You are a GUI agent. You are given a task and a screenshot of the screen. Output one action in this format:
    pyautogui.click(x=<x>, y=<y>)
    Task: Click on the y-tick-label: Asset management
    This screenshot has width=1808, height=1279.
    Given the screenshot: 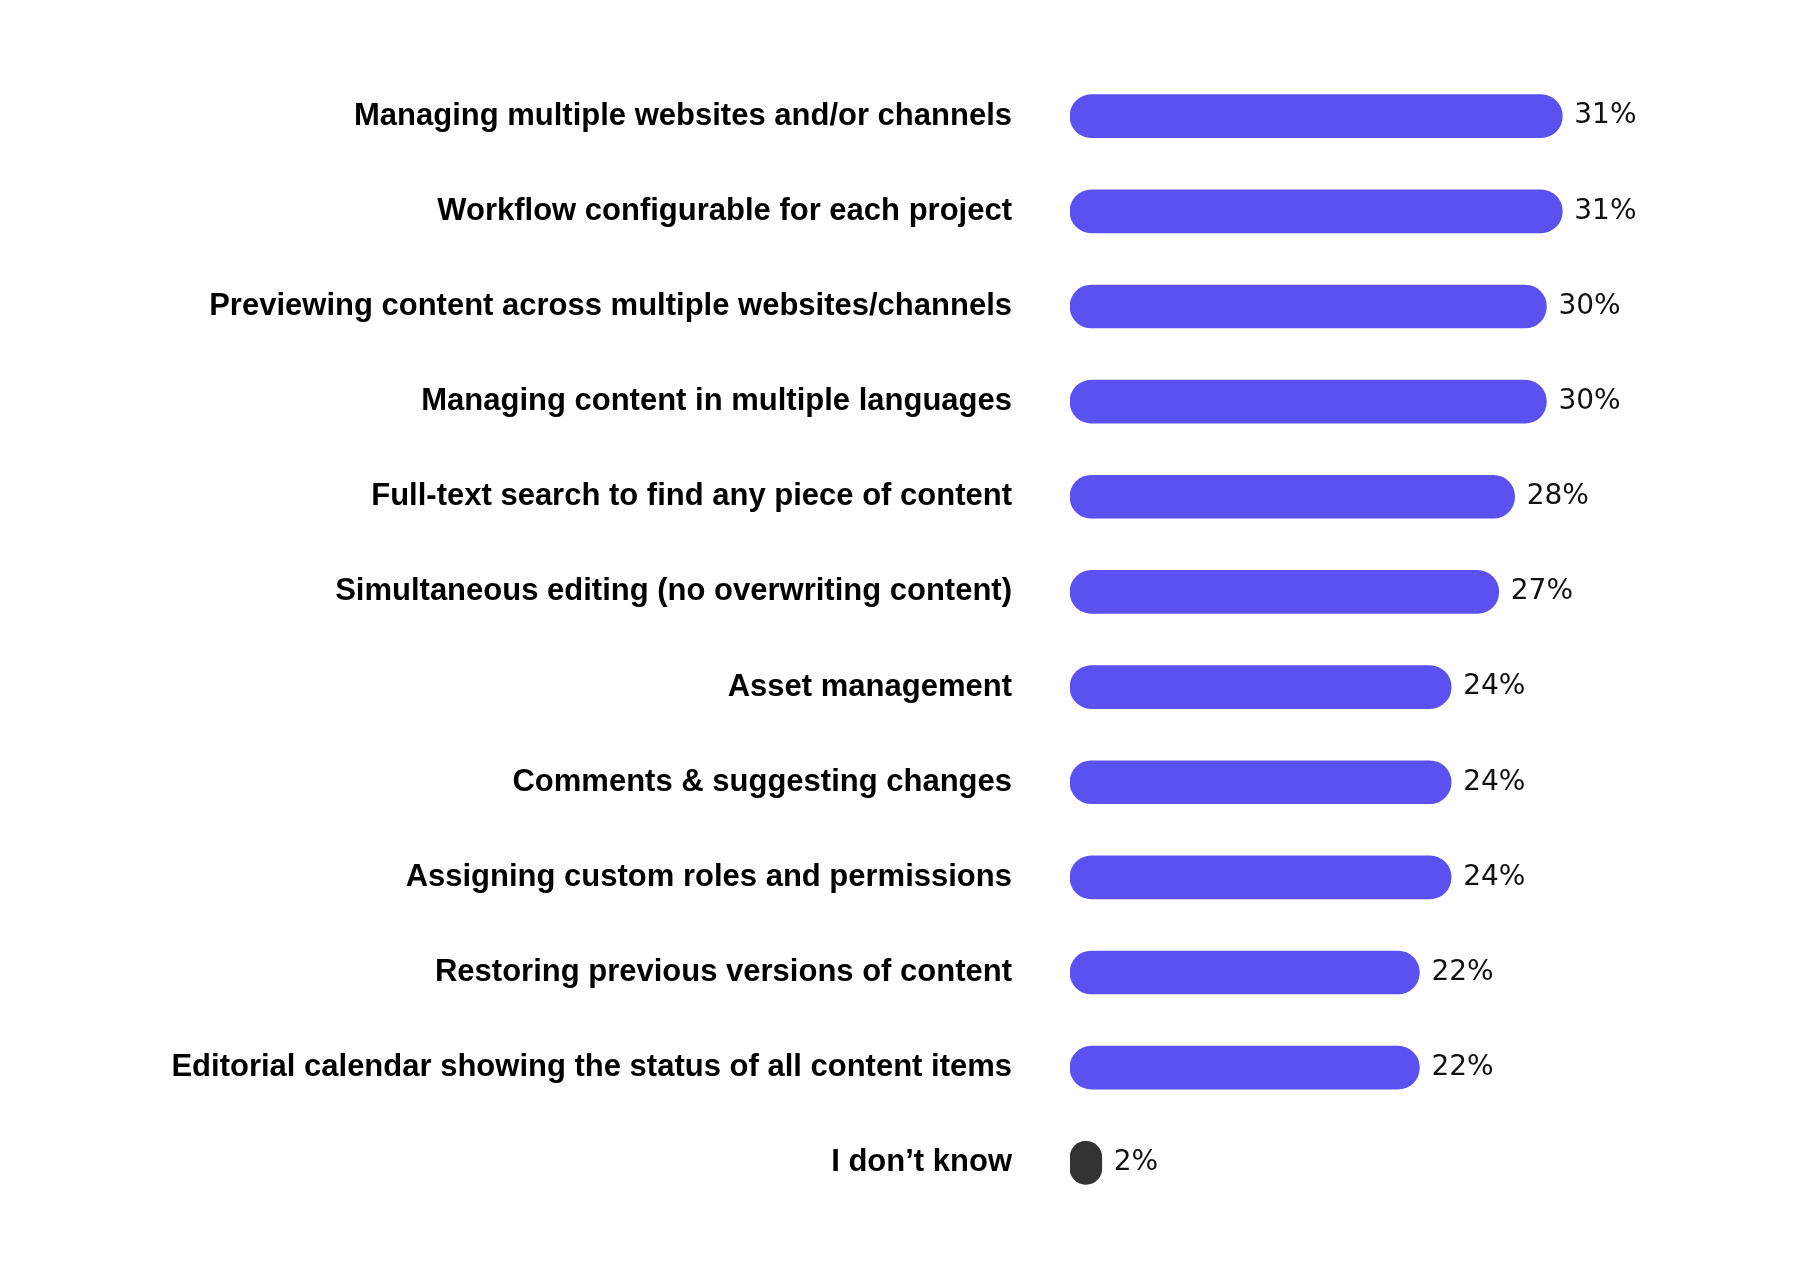 What is the action you would take?
    pyautogui.click(x=869, y=685)
    